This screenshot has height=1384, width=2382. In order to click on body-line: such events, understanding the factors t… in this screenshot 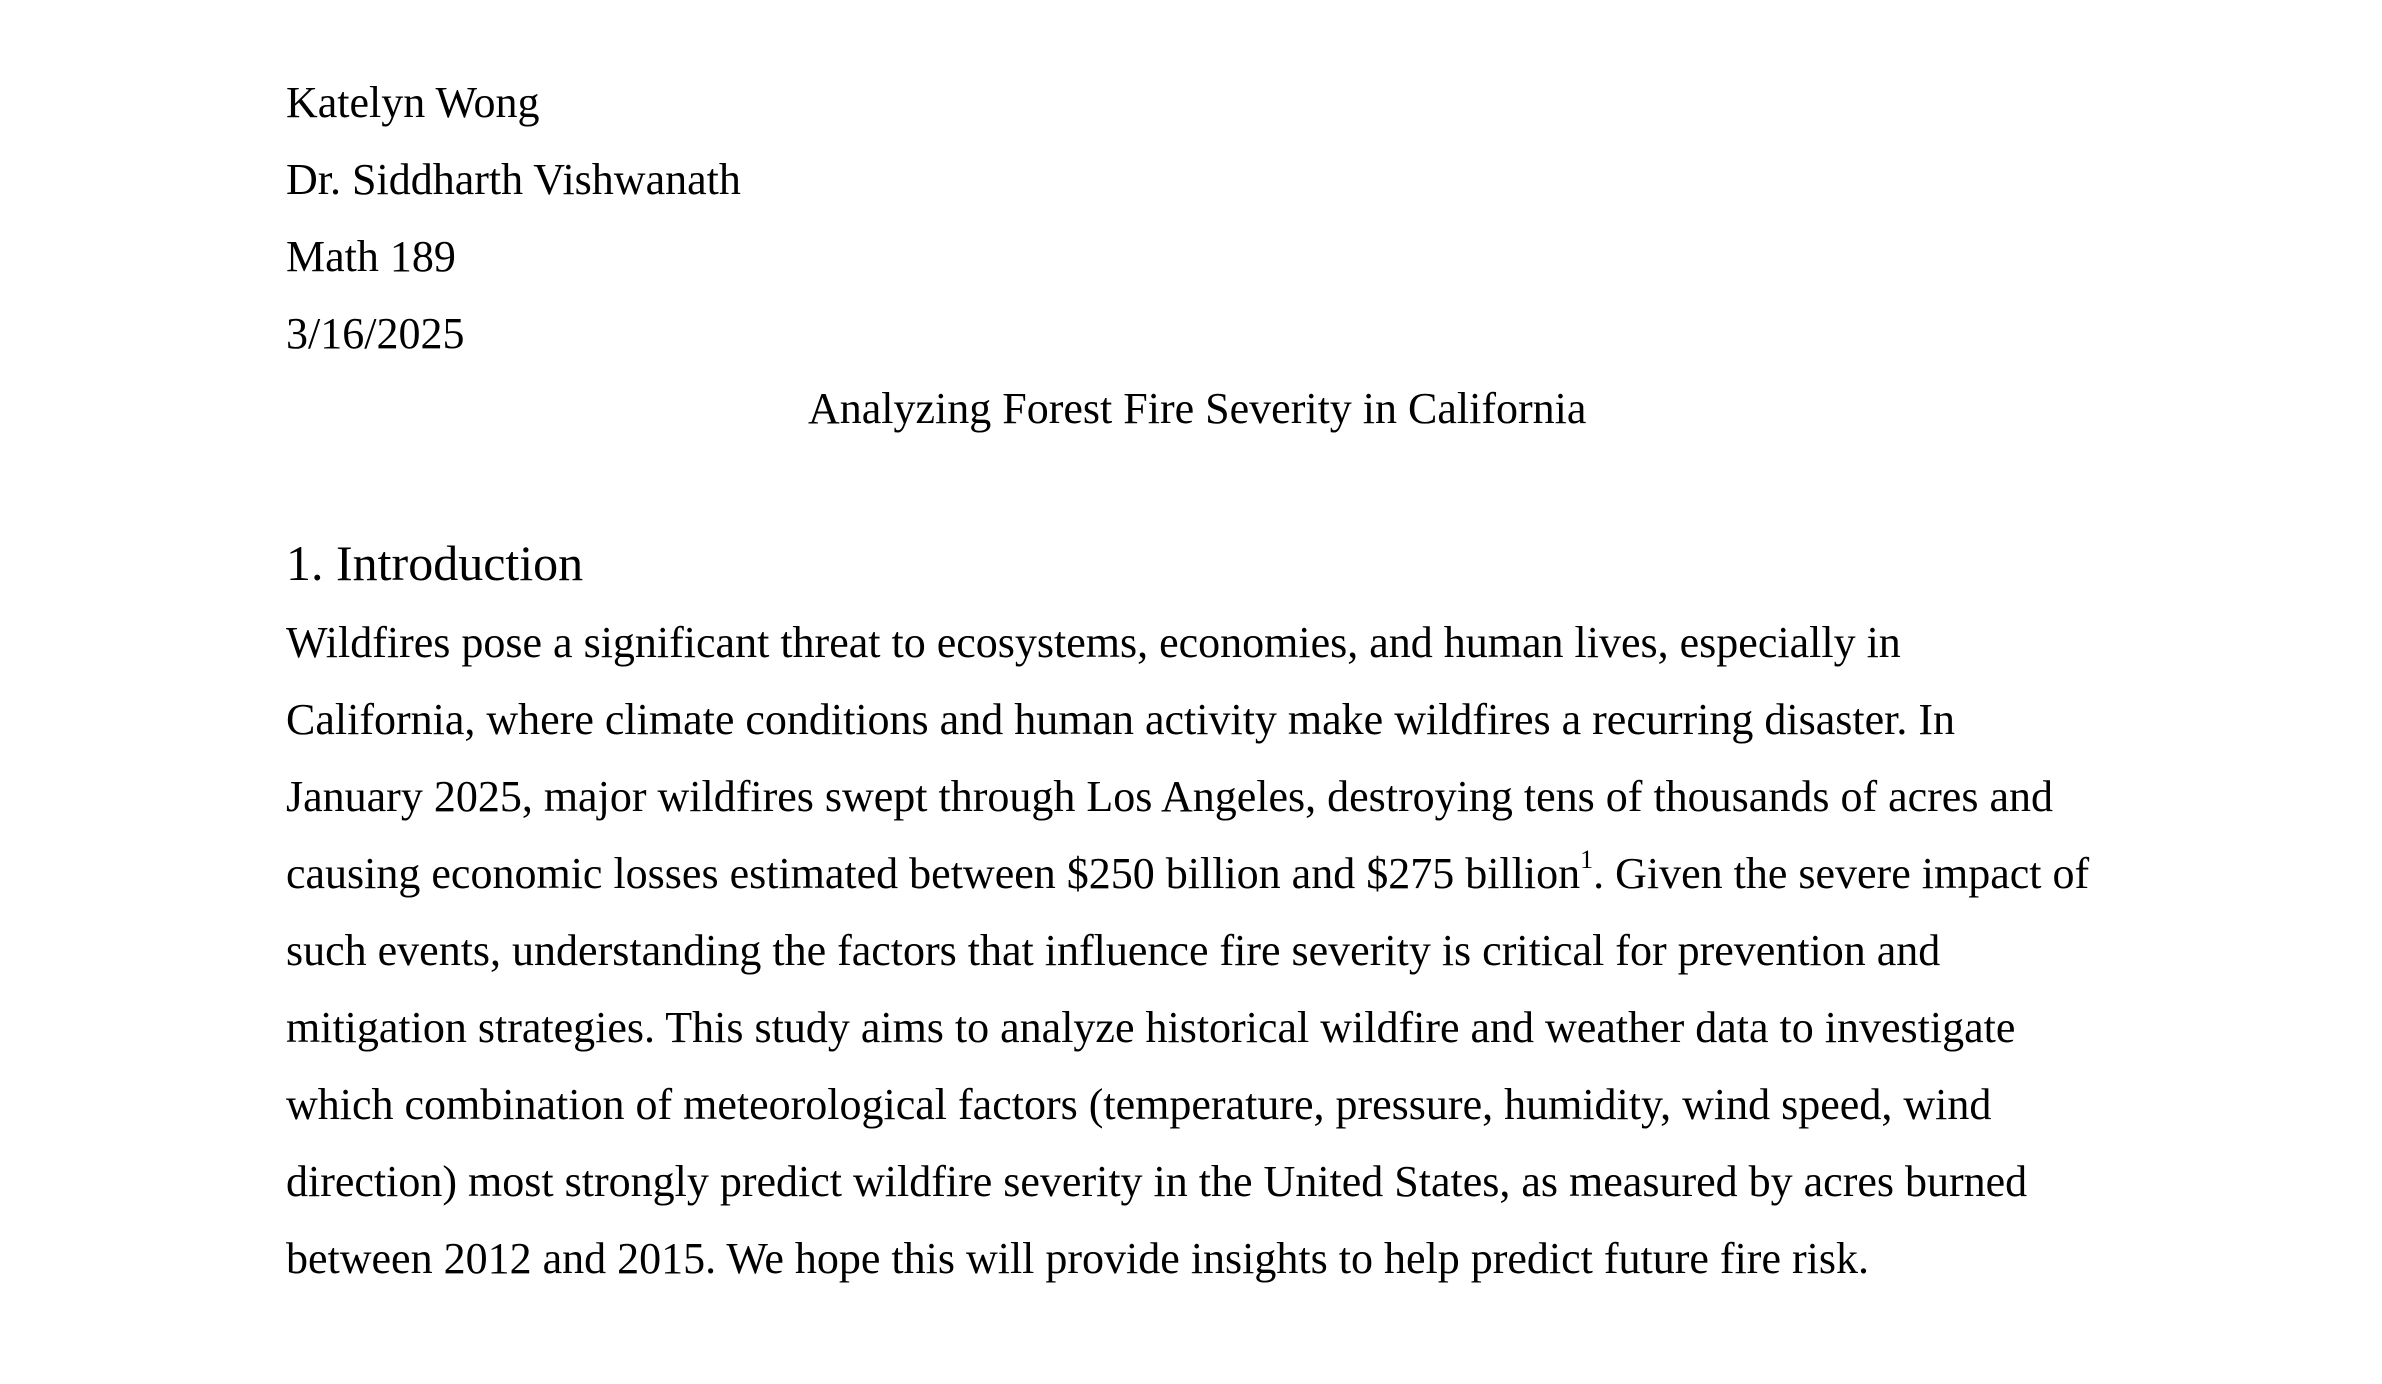, I will do `click(1113, 950)`.